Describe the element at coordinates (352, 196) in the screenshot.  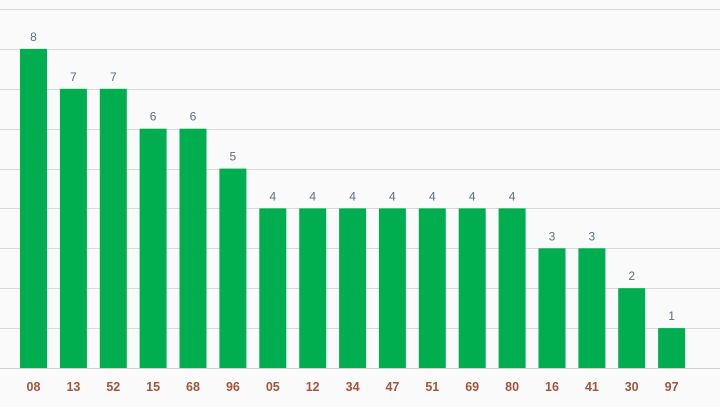
I see `value-label-34: 4` at that location.